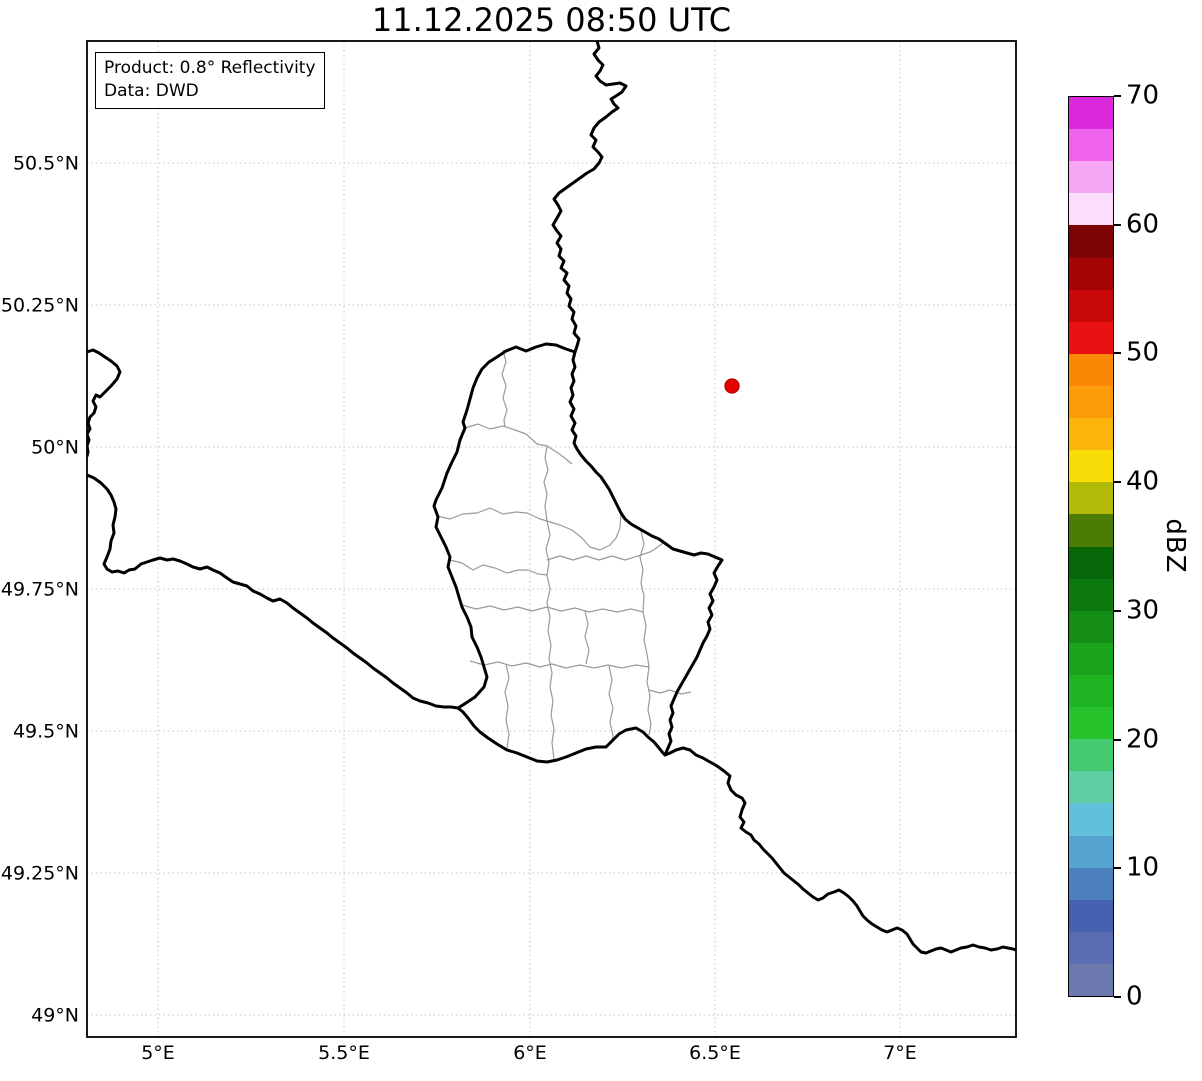 The height and width of the screenshot is (1081, 1202). I want to click on longitude-tick-label: 5.5°E, so click(344, 1053).